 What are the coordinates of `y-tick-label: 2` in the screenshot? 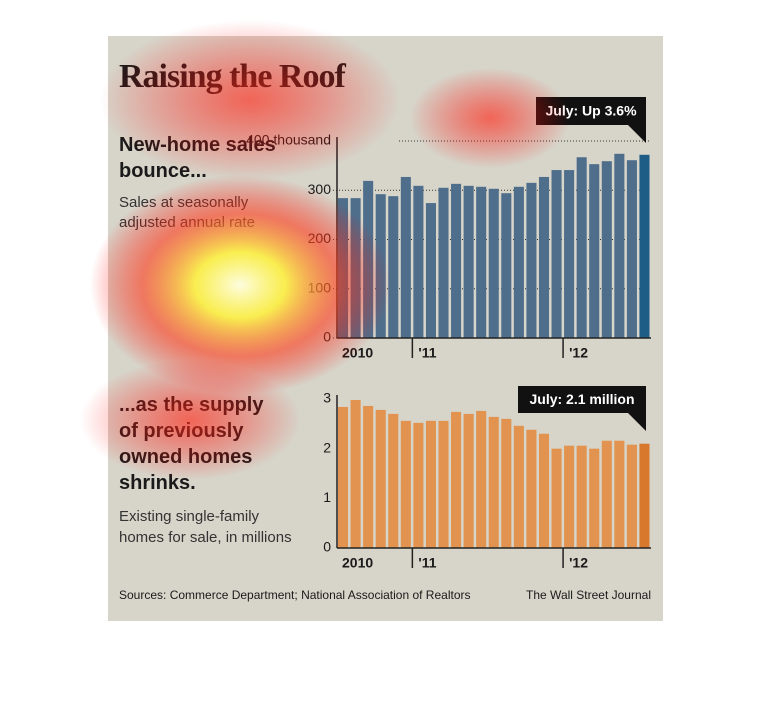 It's located at (327, 447).